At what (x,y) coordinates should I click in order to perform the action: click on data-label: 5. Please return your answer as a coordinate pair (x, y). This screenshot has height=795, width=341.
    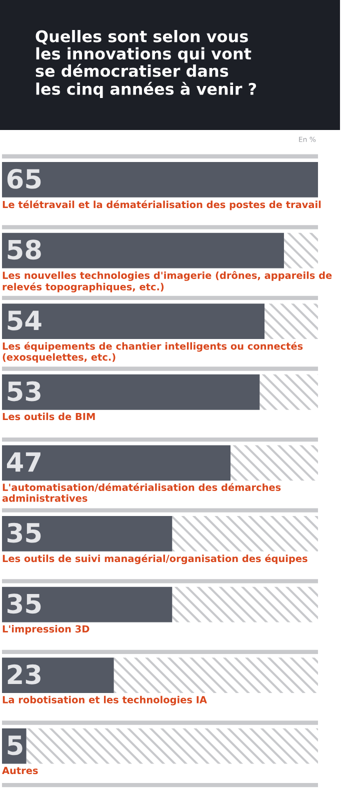
    Looking at the image, I should click on (15, 746).